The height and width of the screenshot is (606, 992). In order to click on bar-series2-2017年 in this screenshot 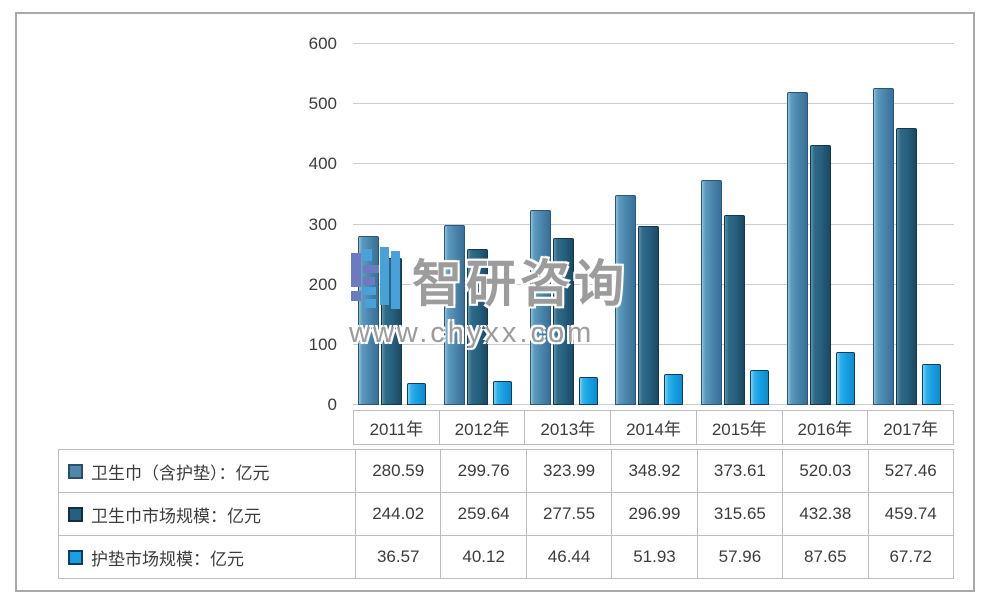, I will do `click(907, 266)`.